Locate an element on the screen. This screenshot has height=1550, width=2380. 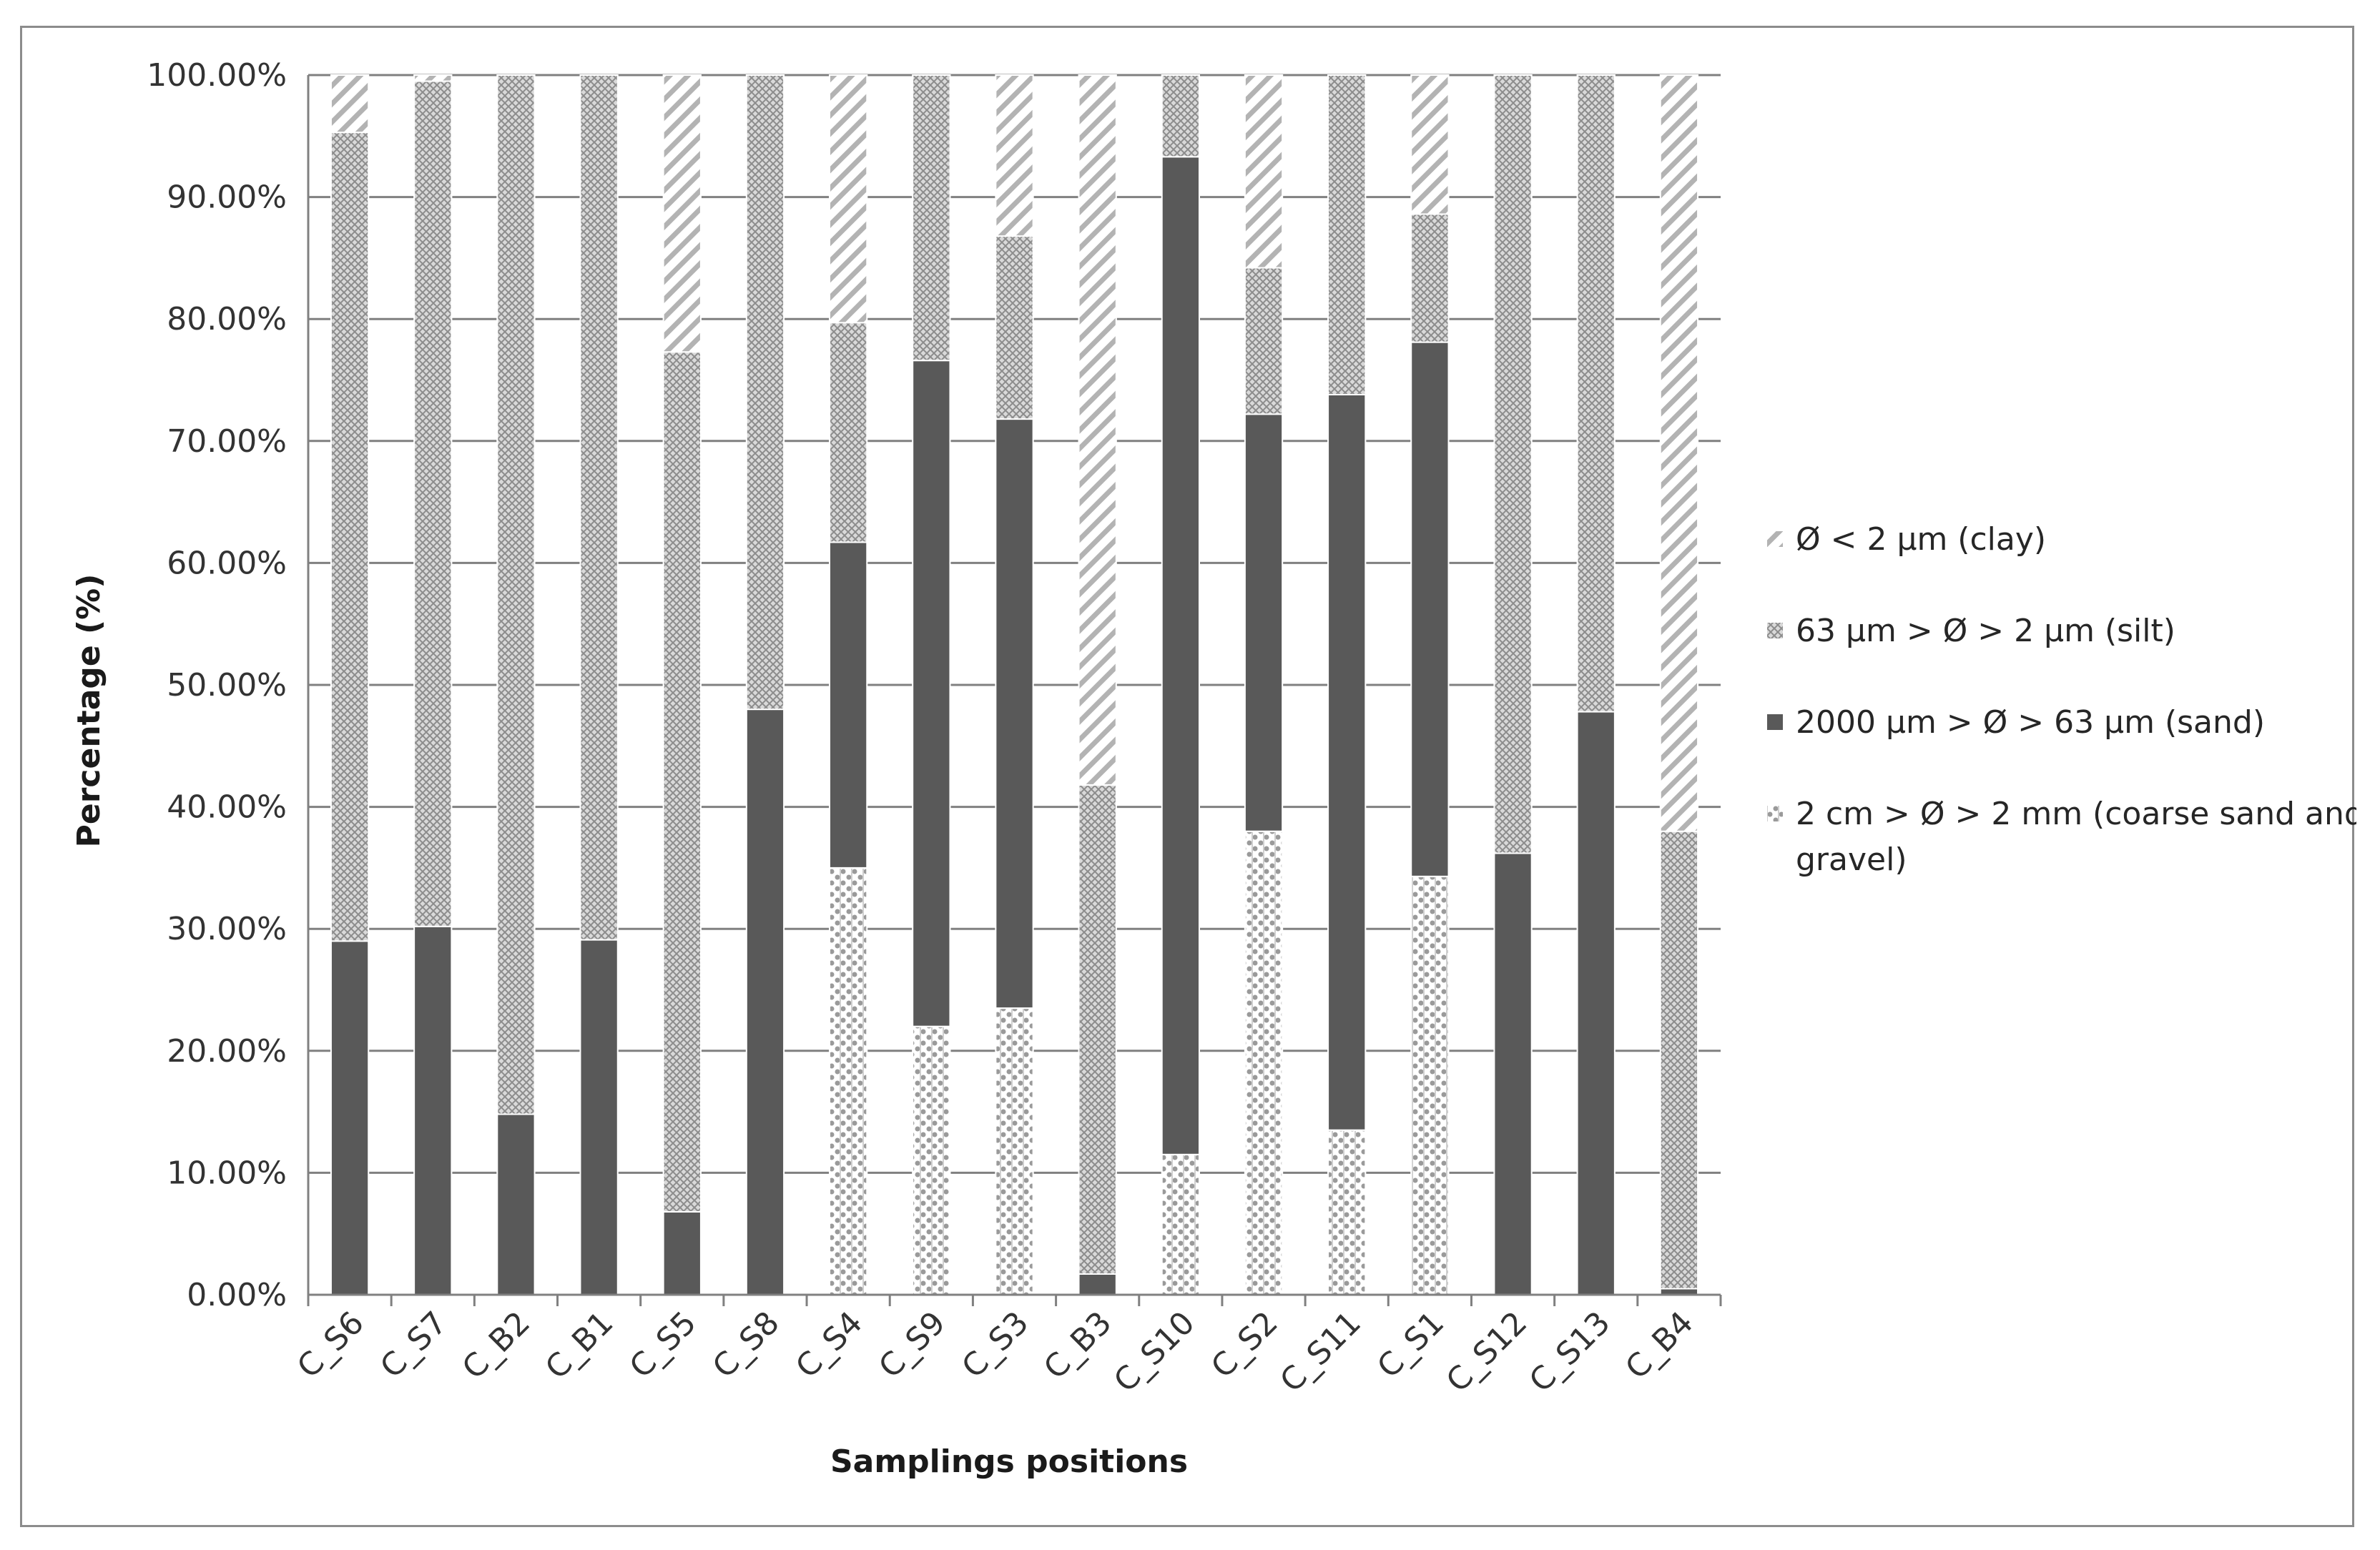
x-axis-title: Samplings positions is located at coordinates (1009, 1461).